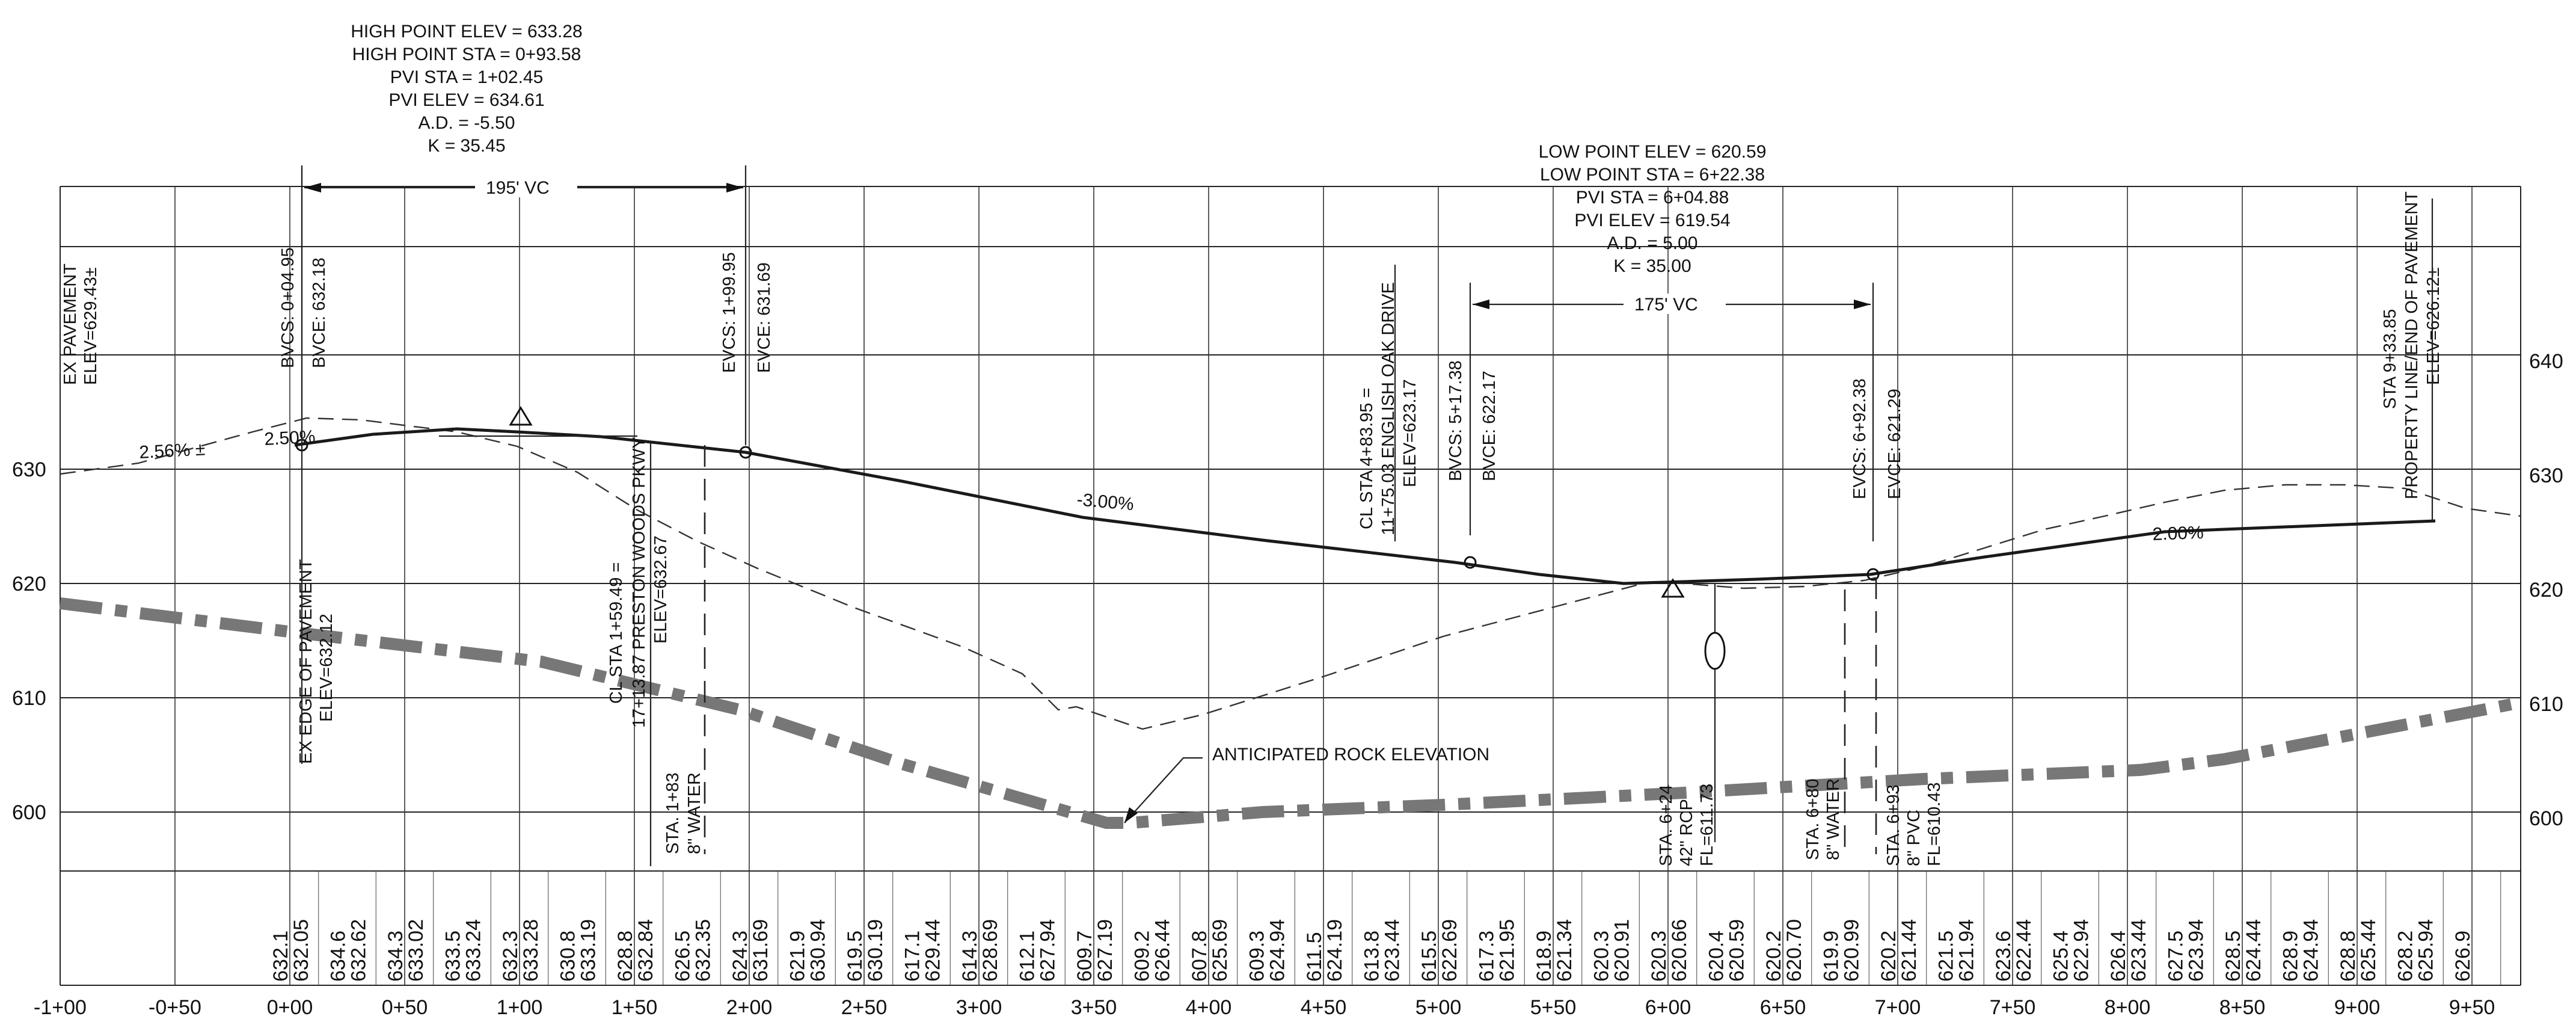  What do you see at coordinates (520, 1008) in the screenshot?
I see `station-label: 1+00` at bounding box center [520, 1008].